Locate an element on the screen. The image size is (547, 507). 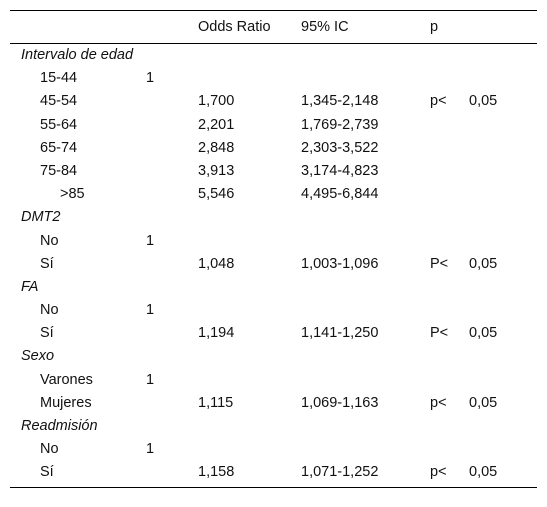
group-row: Readmisión is located at coordinates (273, 426).